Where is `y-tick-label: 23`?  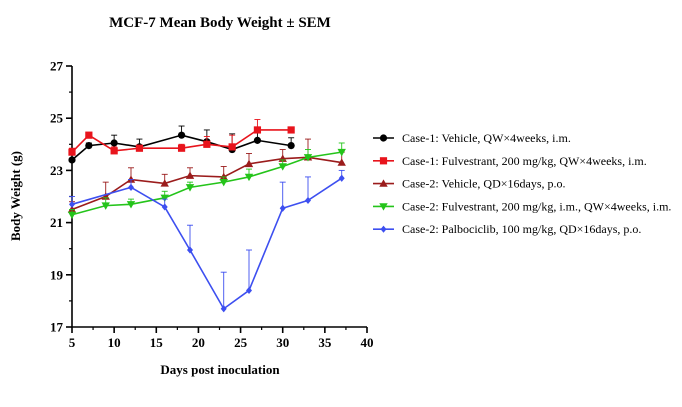 y-tick-label: 23 is located at coordinates (57, 170).